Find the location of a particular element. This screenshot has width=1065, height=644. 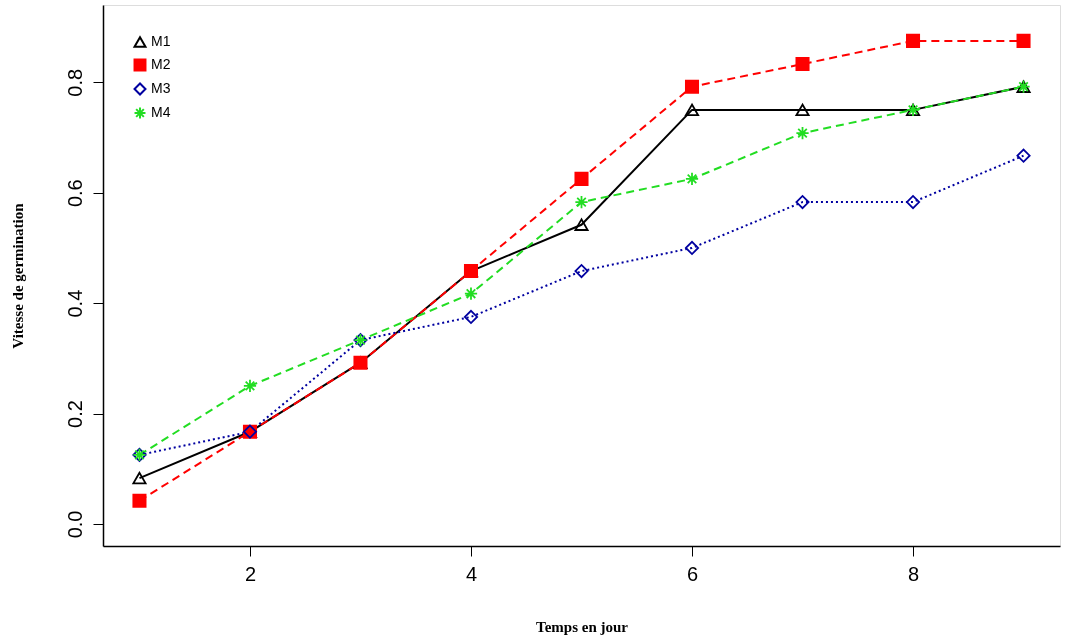

x-tick-label: 8 is located at coordinates (913, 573).